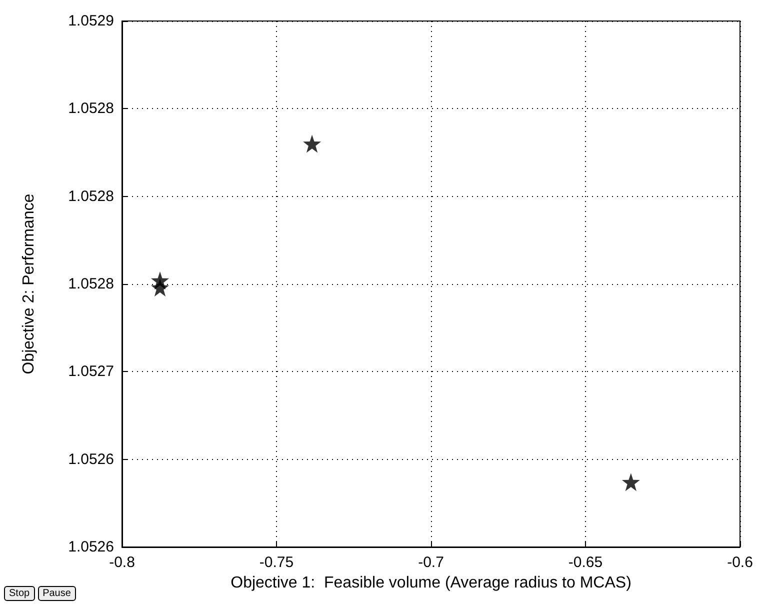 The width and height of the screenshot is (759, 611). I want to click on y-tick-label: 1.0527, so click(91, 371).